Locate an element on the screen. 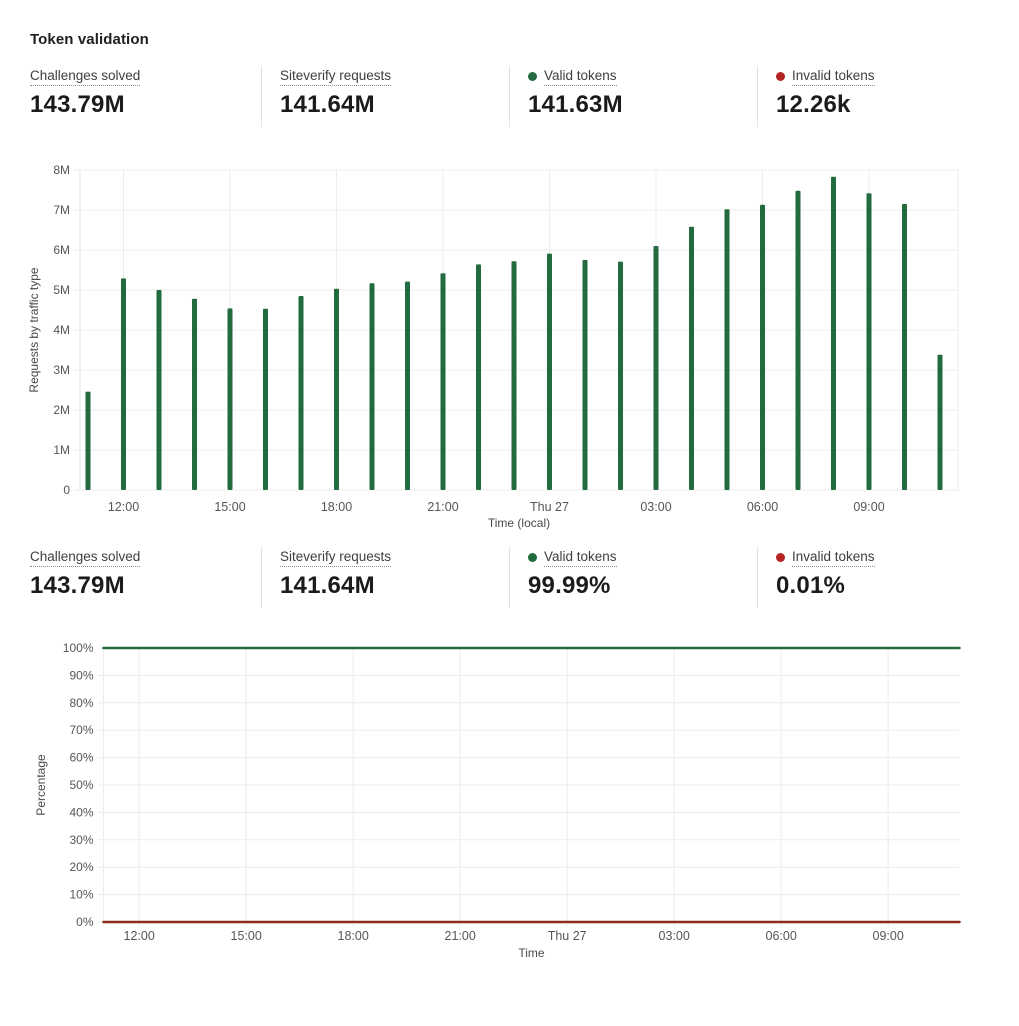 The image size is (1019, 1026). bar-23:00 is located at coordinates (514, 375).